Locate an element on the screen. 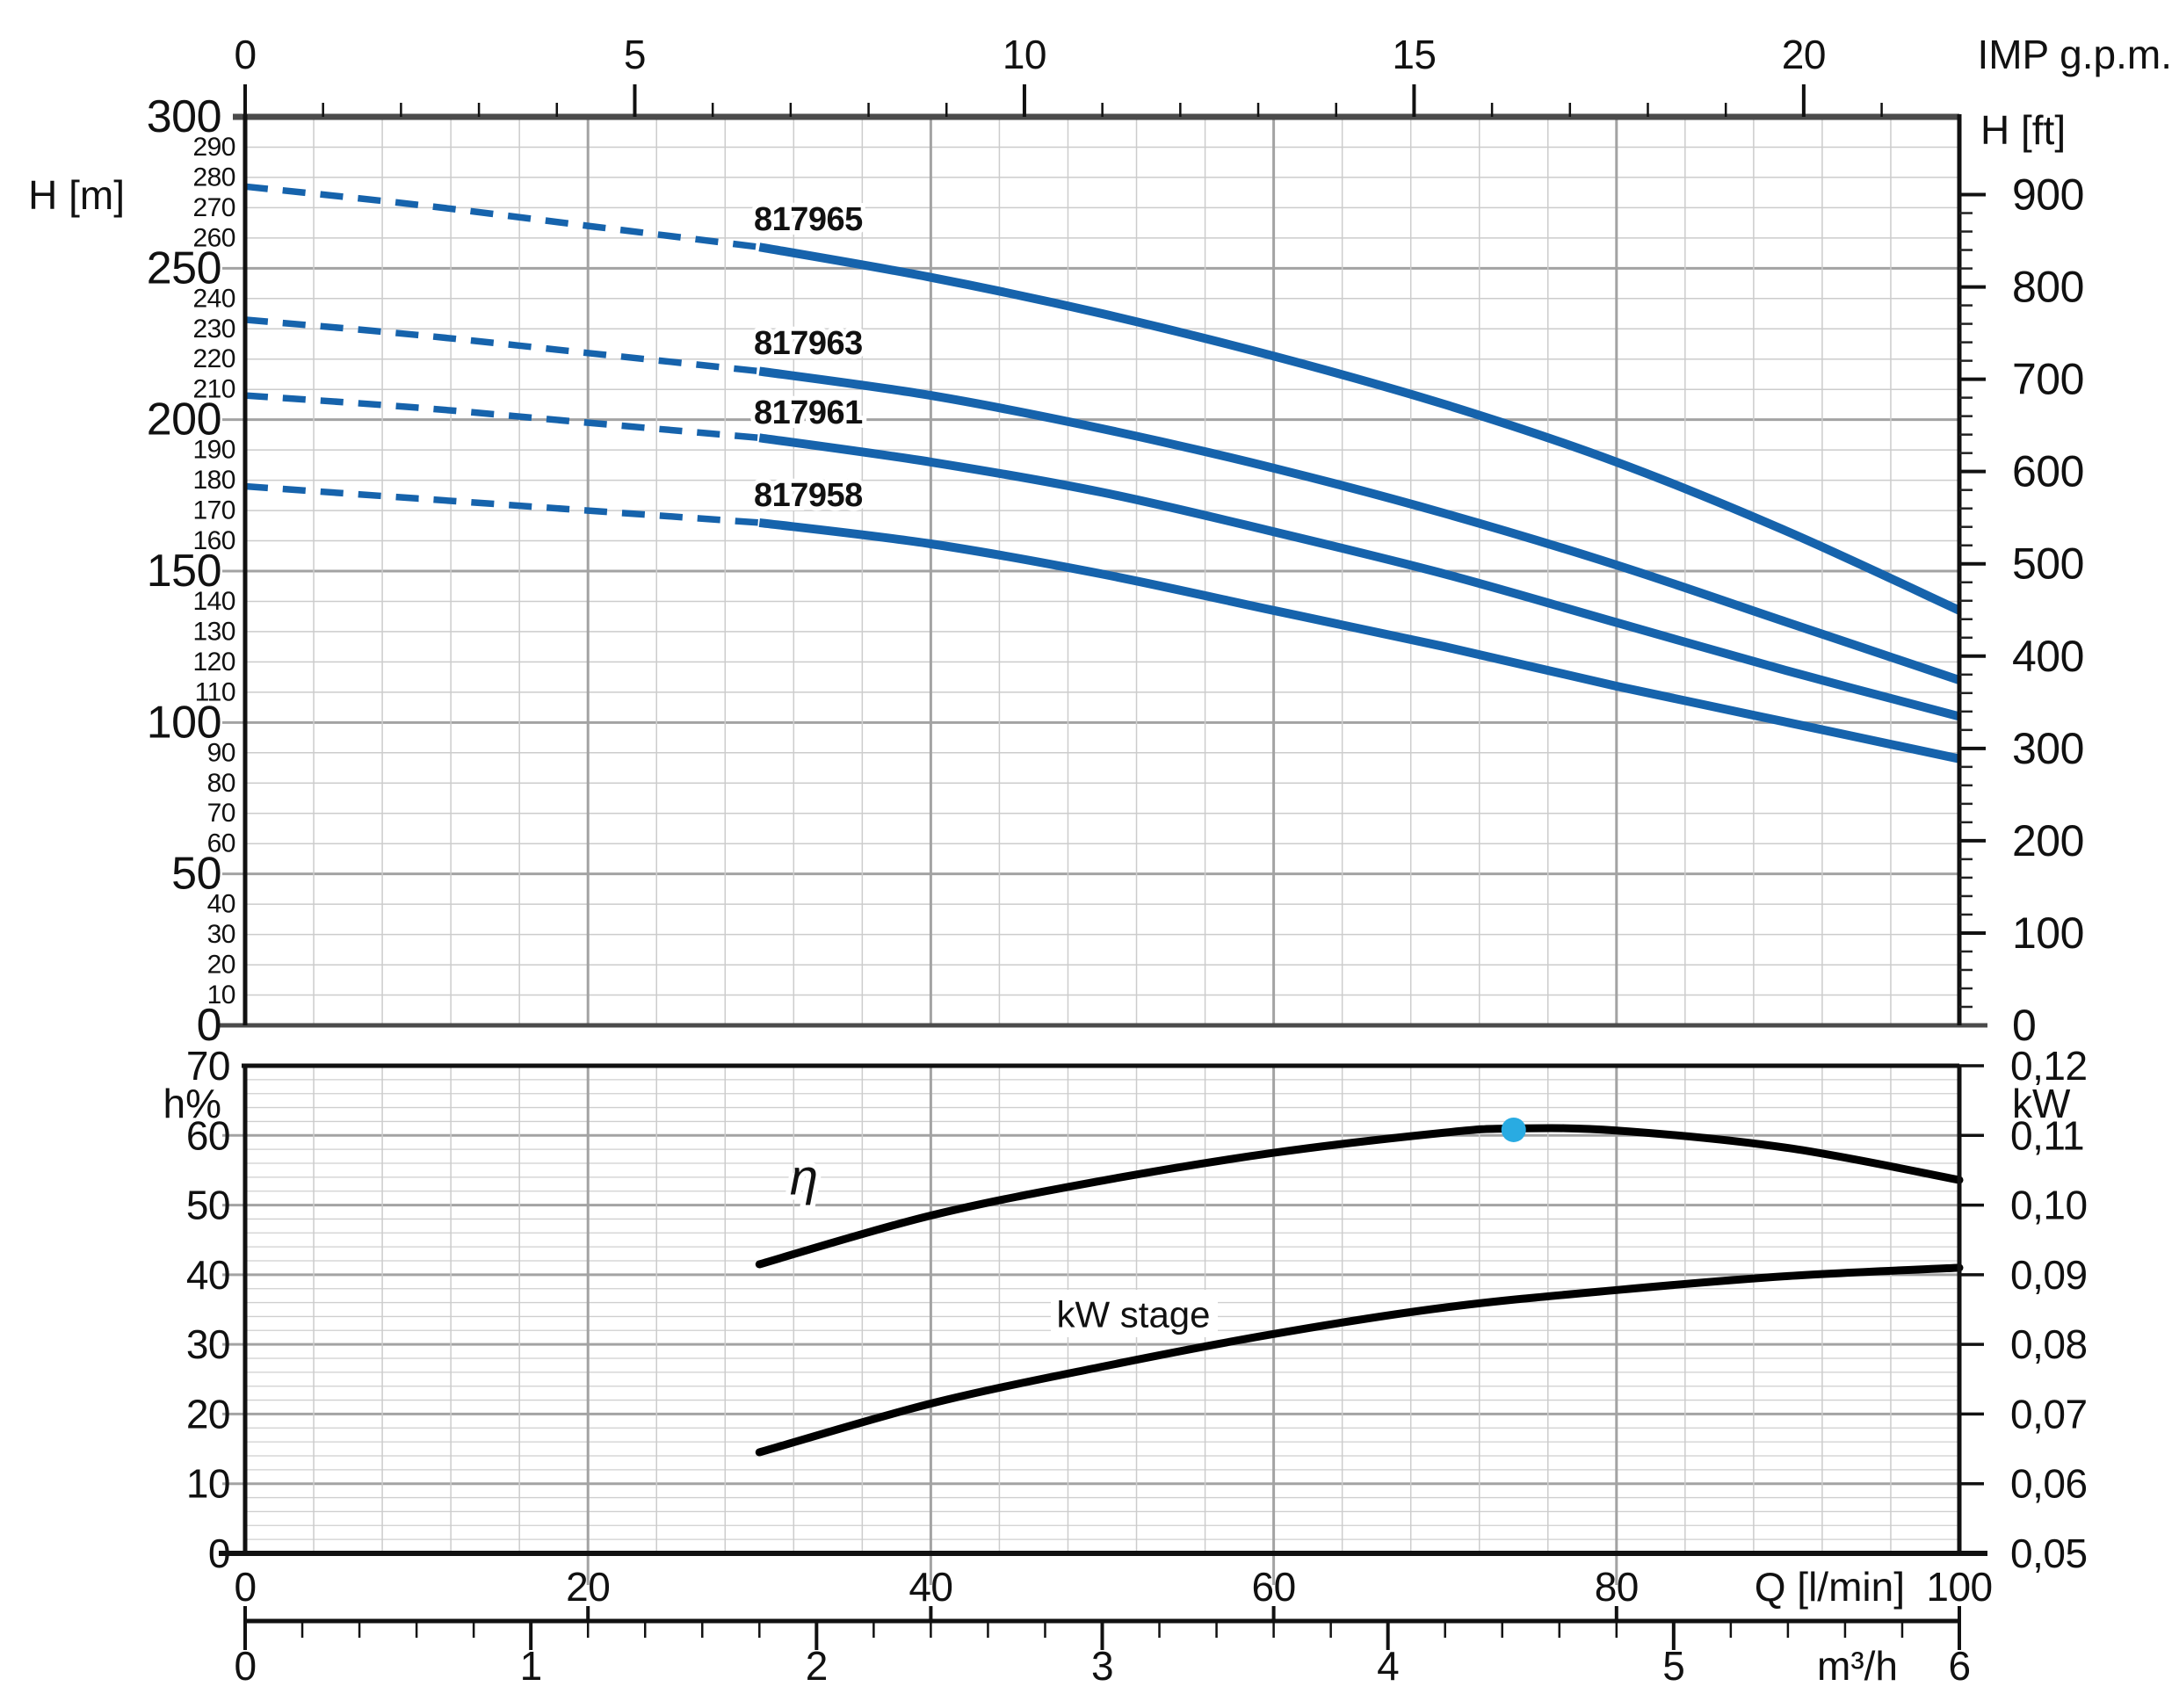 Image resolution: width=2179 pixels, height=1708 pixels. perf-curves: η kW stage is located at coordinates (1360, 1287).